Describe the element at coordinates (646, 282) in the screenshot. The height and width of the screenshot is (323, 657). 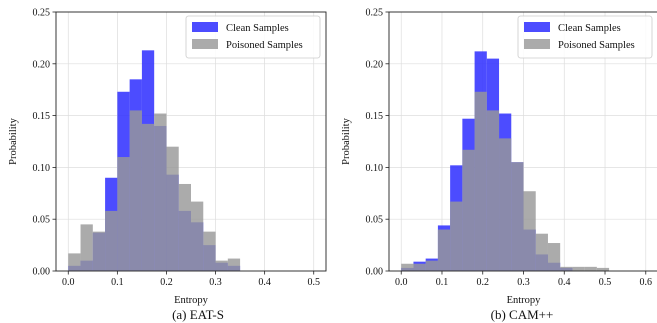
I see `x-tick-label: 0.6` at that location.